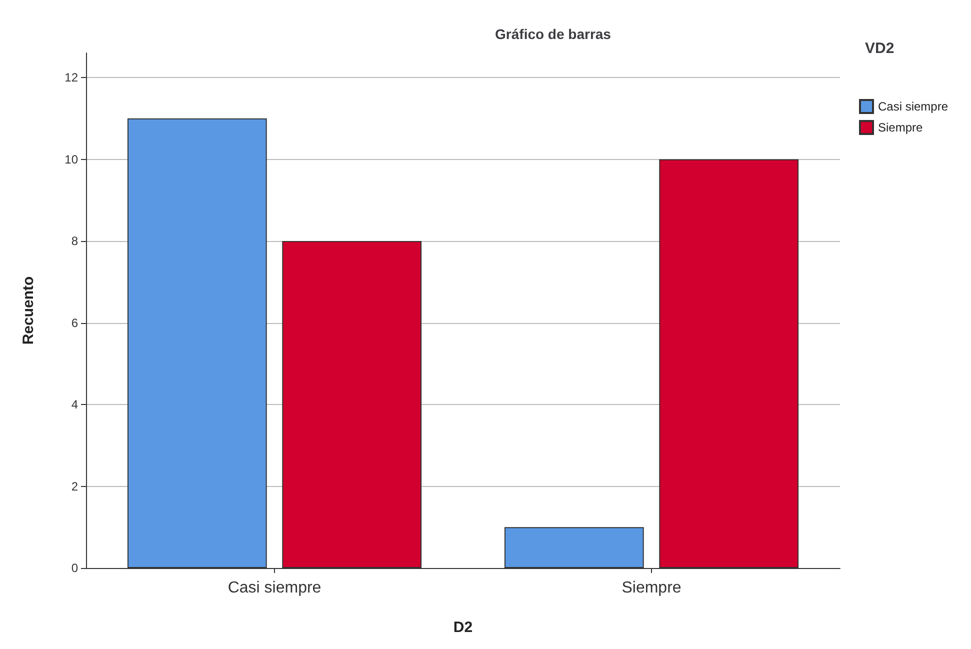 The width and height of the screenshot is (971, 649). Describe the element at coordinates (74, 323) in the screenshot. I see `y-tick-label: 6` at that location.